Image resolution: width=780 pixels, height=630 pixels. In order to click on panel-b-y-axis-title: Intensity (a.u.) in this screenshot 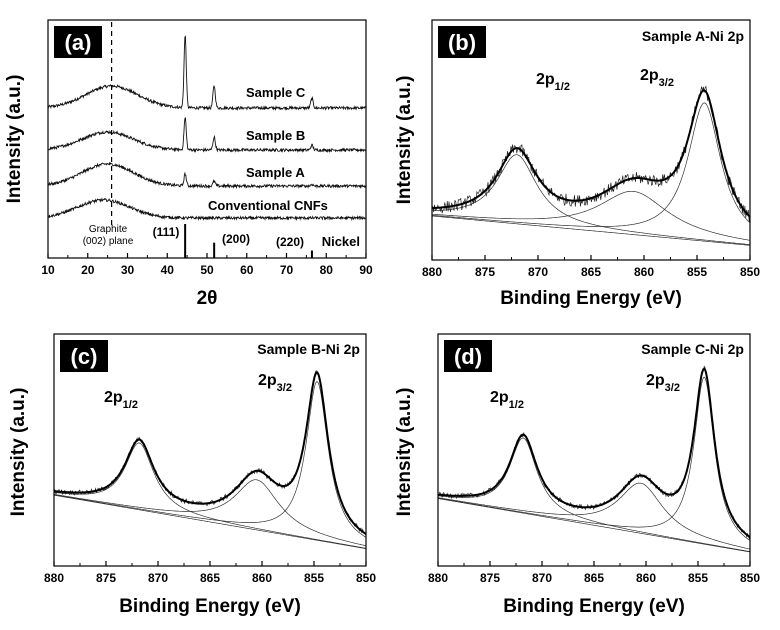, I will do `click(404, 140)`.